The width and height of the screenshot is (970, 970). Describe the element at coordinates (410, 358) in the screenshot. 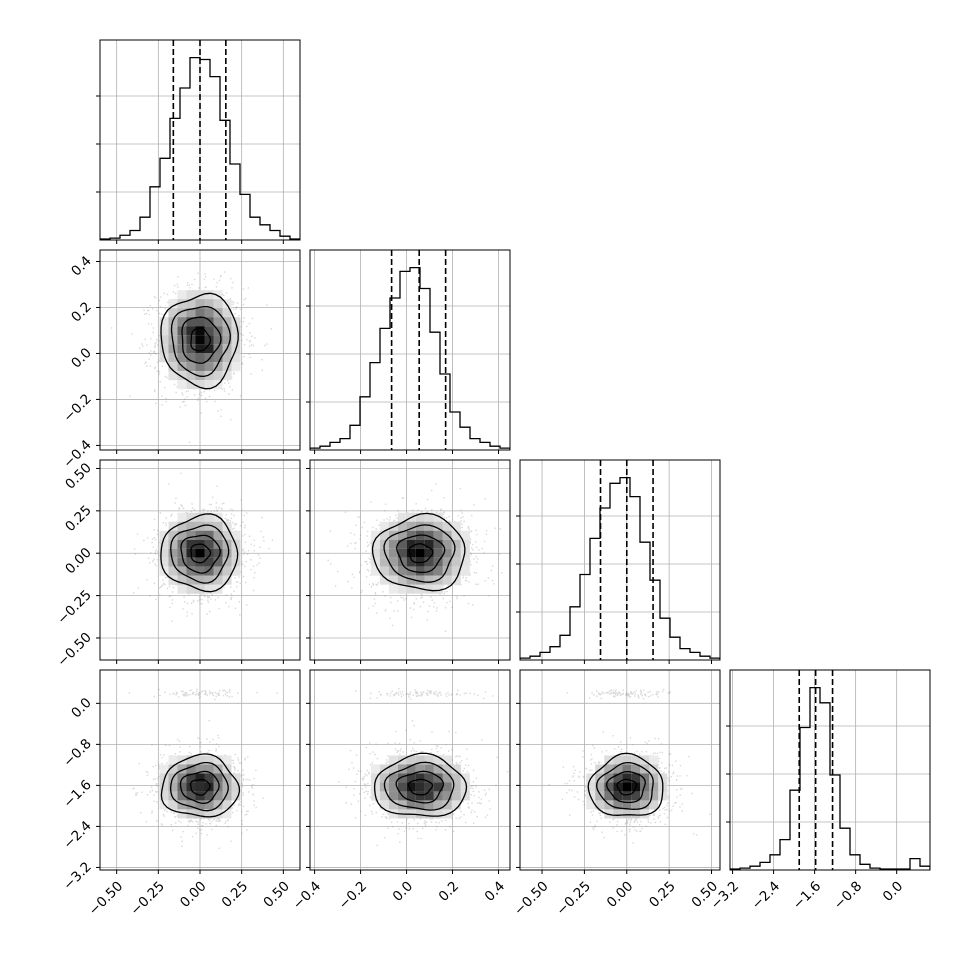

I see `histogram-step` at that location.